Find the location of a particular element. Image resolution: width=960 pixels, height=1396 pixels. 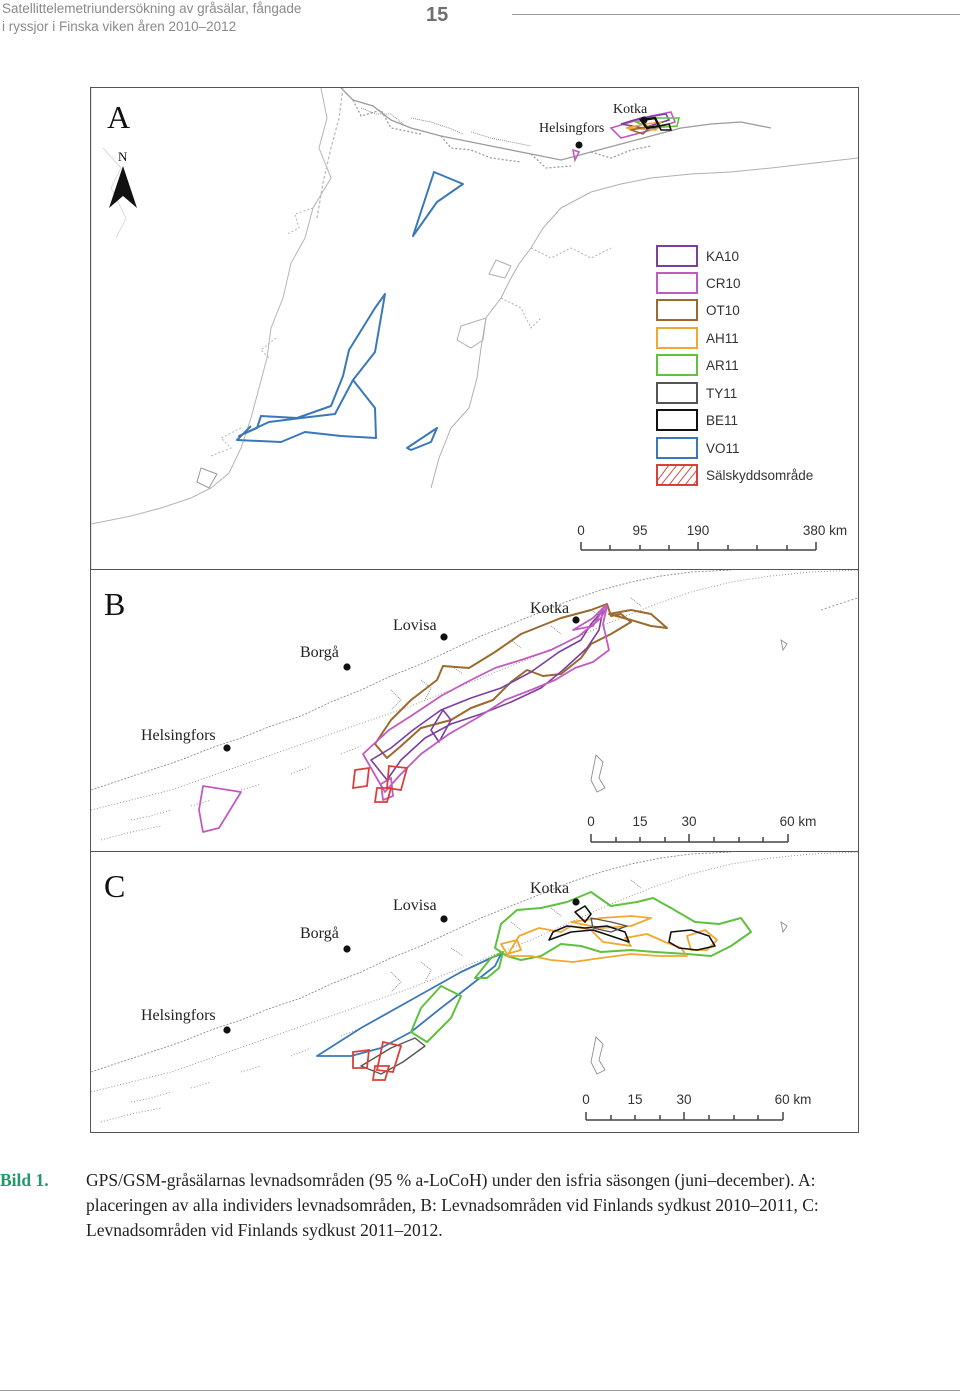

legend-swatch-ah11 is located at coordinates (677, 338).